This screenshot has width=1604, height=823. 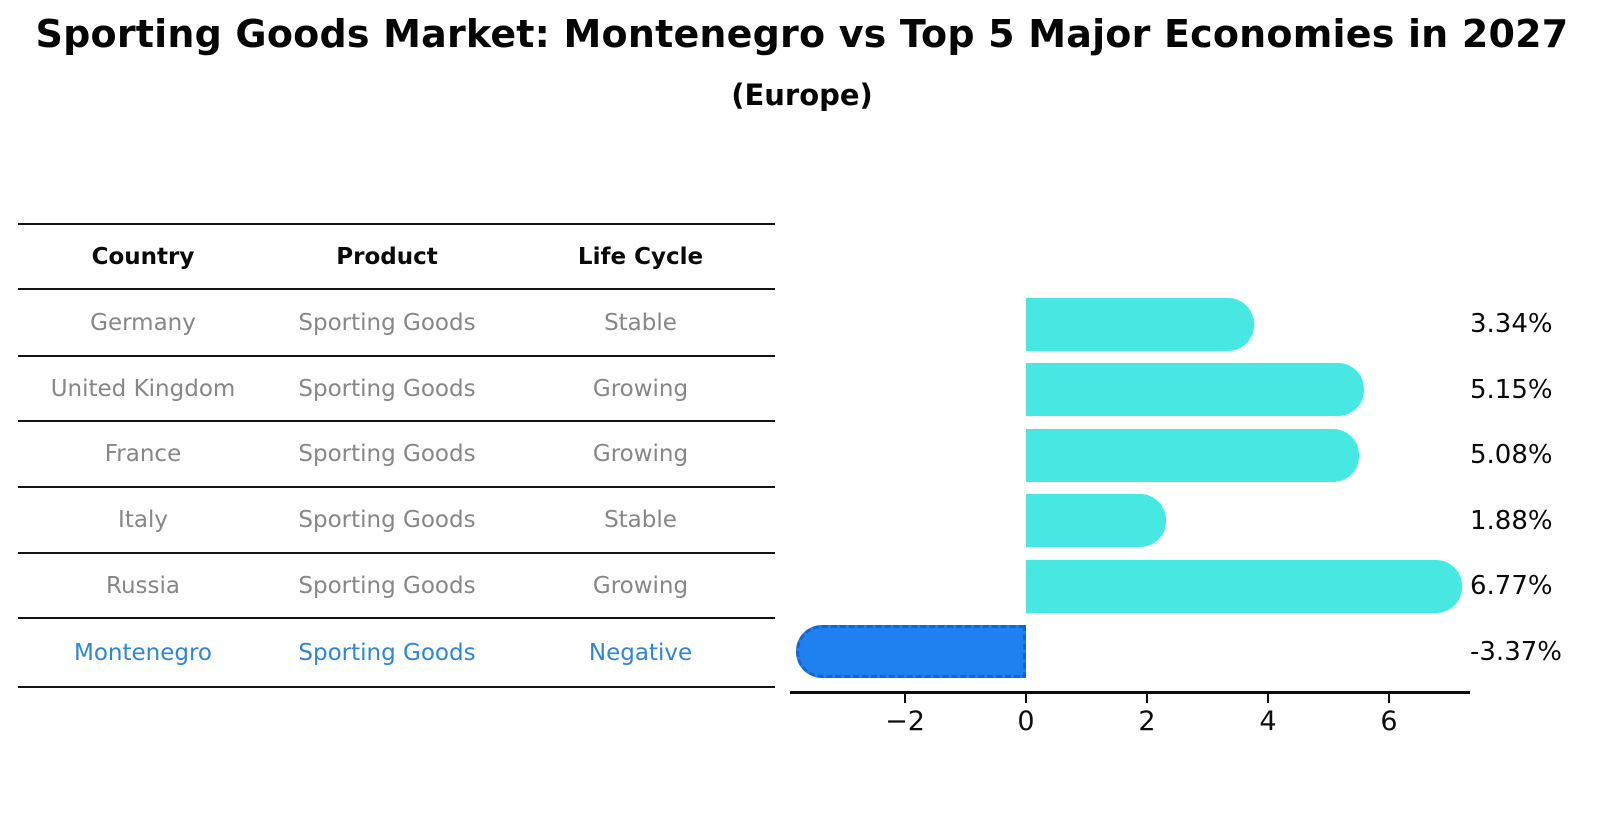 I want to click on x-axis-tick-label: 6, so click(x=1389, y=721).